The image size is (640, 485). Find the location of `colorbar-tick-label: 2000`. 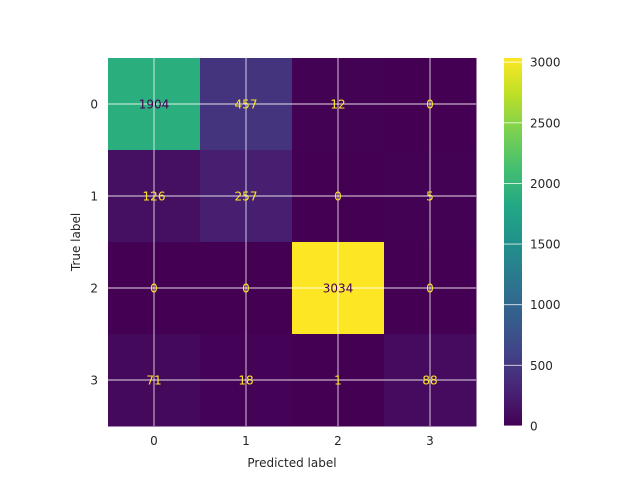

colorbar-tick-label: 2000 is located at coordinates (545, 184).